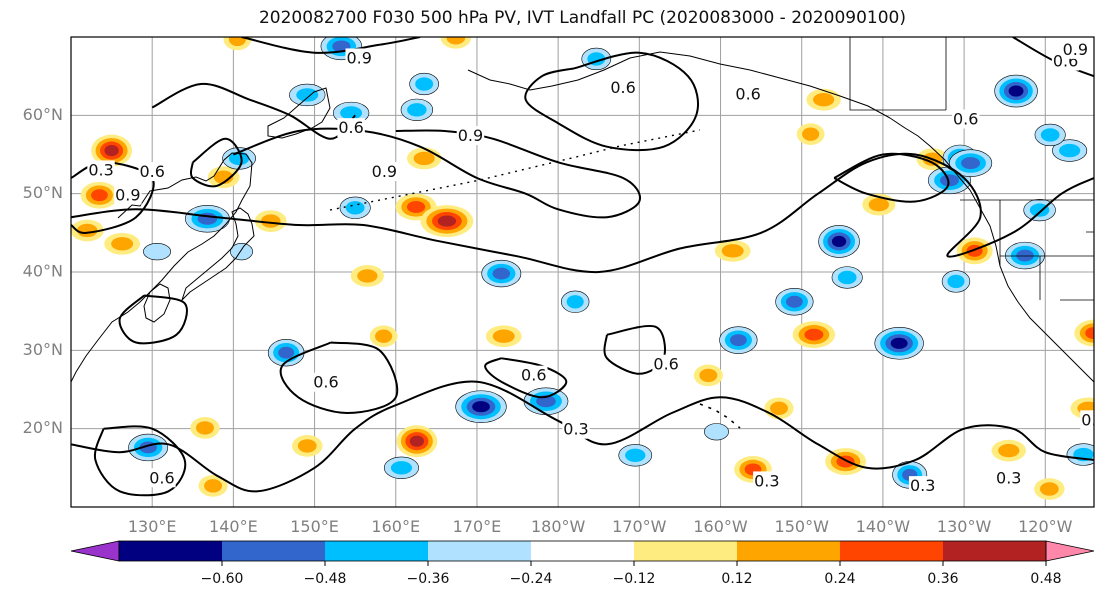 The height and width of the screenshot is (601, 1105). Describe the element at coordinates (477, 526) in the screenshot. I see `lon-label: 170°E` at that location.